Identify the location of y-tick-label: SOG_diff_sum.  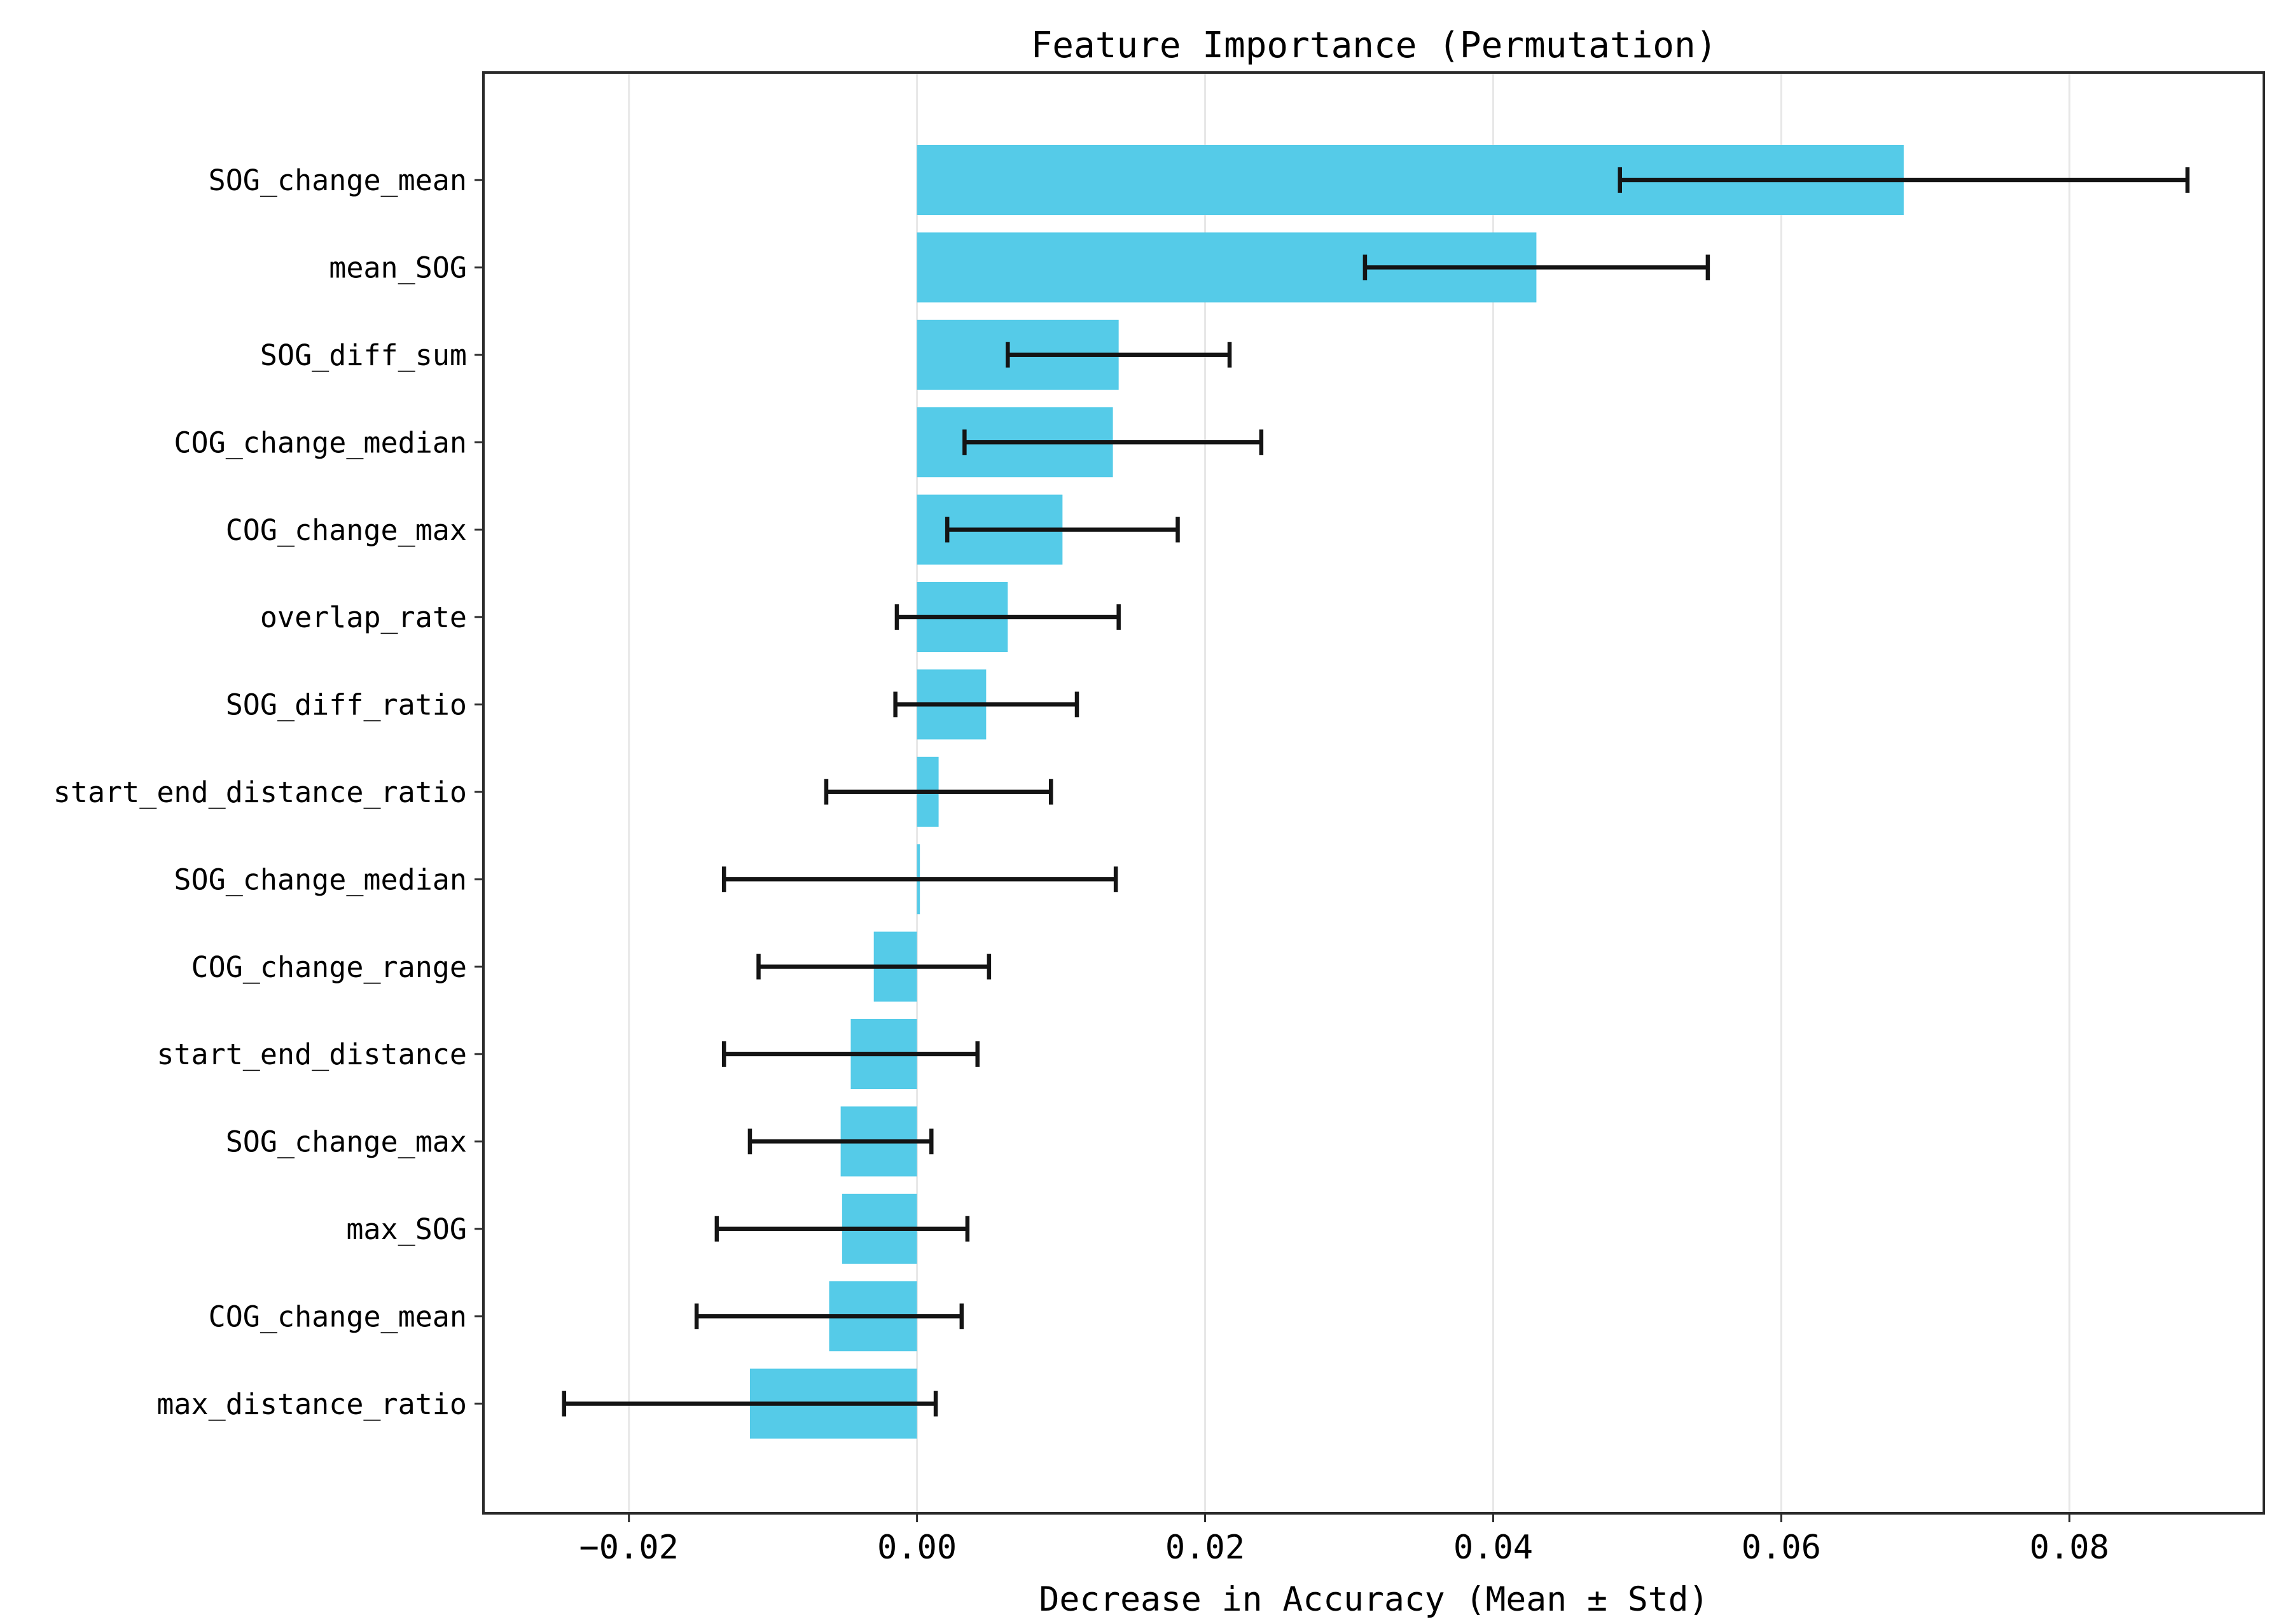
(363, 355).